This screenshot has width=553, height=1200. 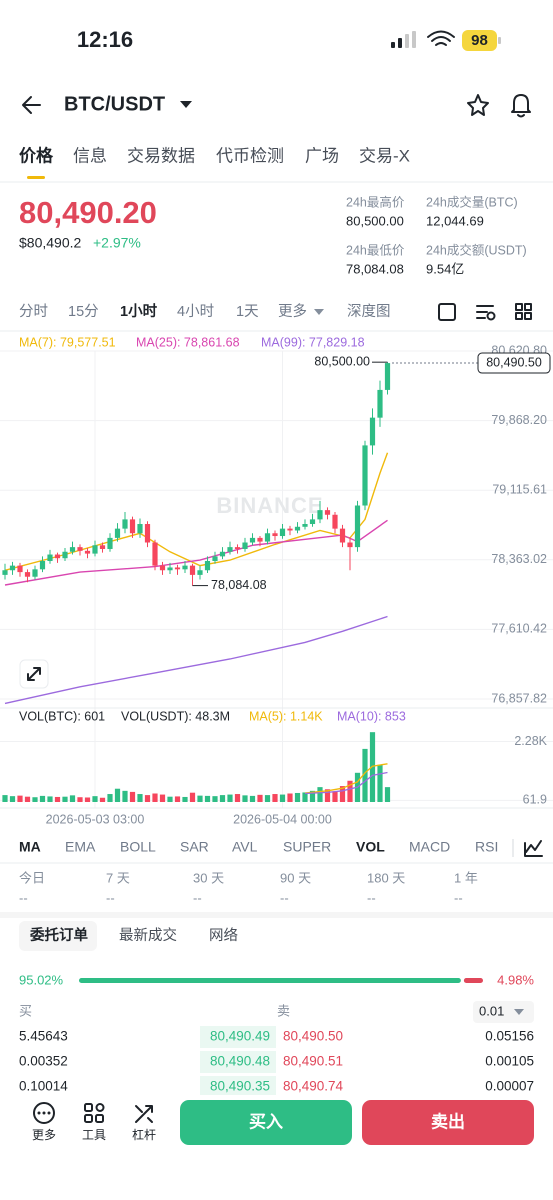 I want to click on sell-price: 80,490.50, so click(x=313, y=1036).